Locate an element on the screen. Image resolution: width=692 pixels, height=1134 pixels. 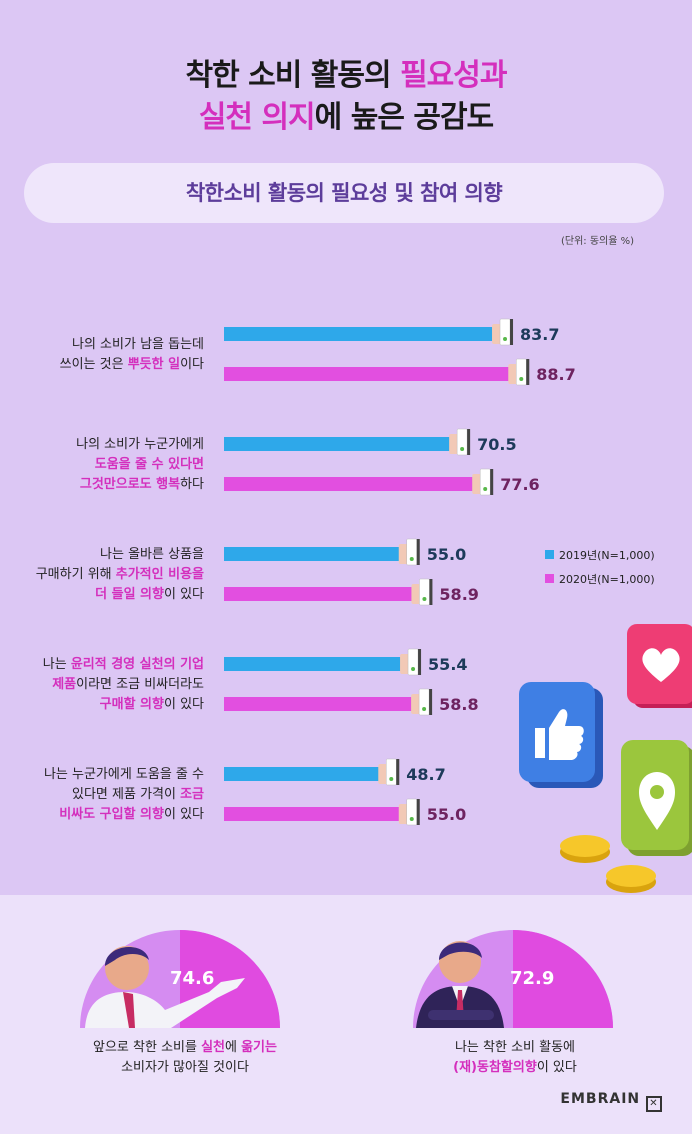
value-label-2020-q5: 55.0 is located at coordinates (446, 814).